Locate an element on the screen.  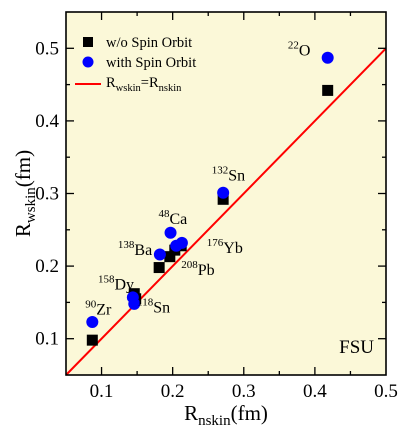
y-axis-title-unit: (fm) is located at coordinates (23, 168).